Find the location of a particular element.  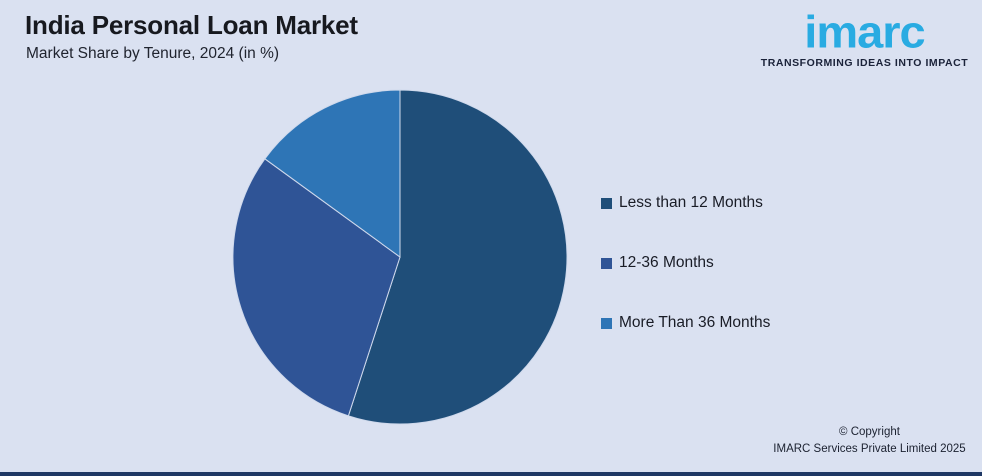

imarc-logo: imarc TRANSFORMING IDEAS INTO IMPACT is located at coordinates (864, 38).